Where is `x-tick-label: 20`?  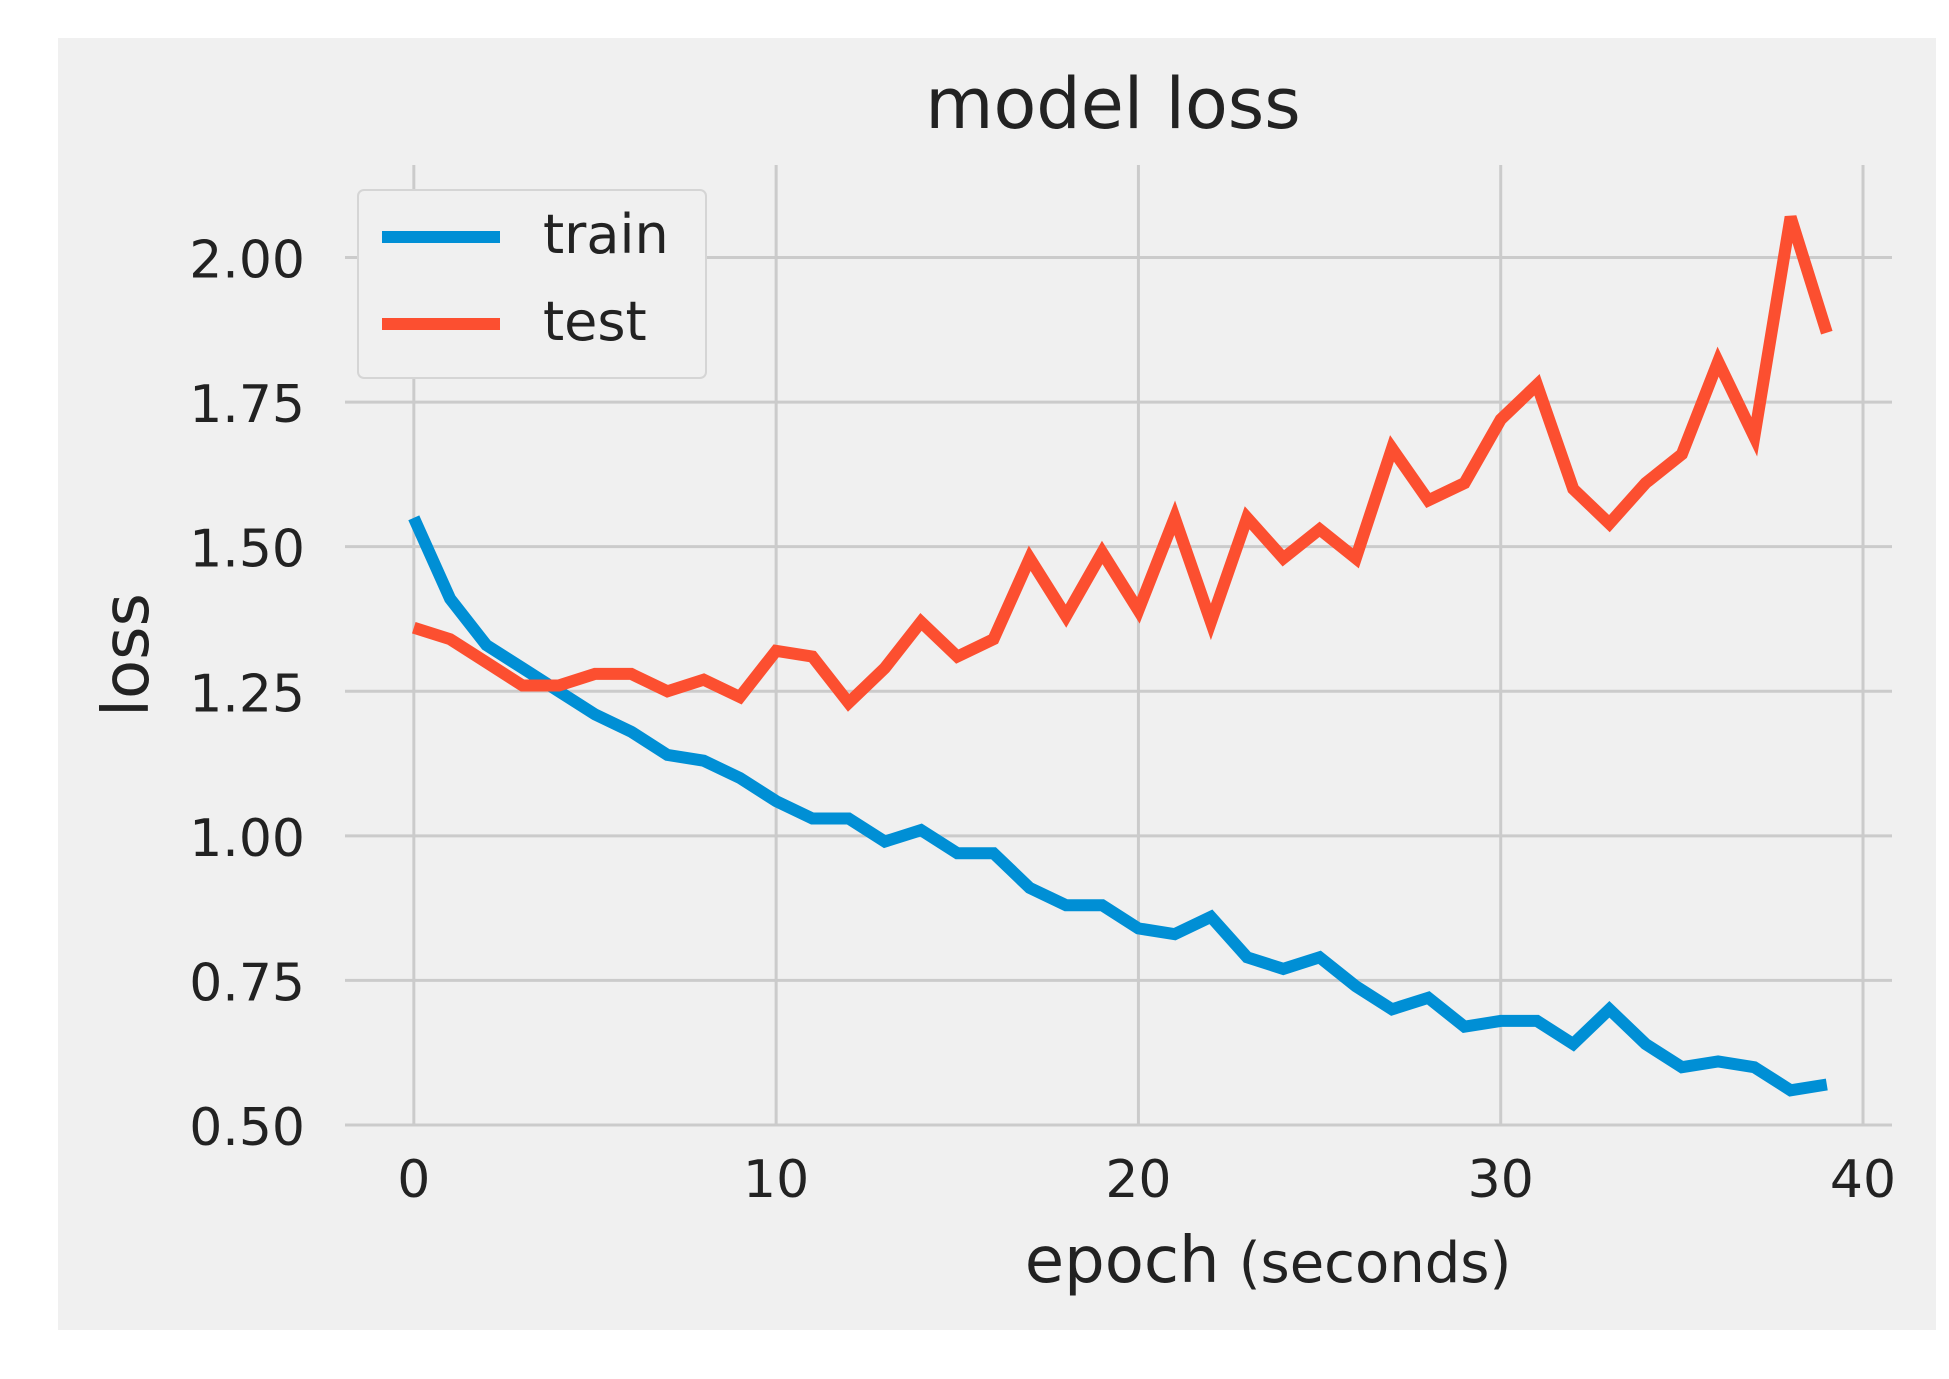 x-tick-label: 20 is located at coordinates (1138, 1180).